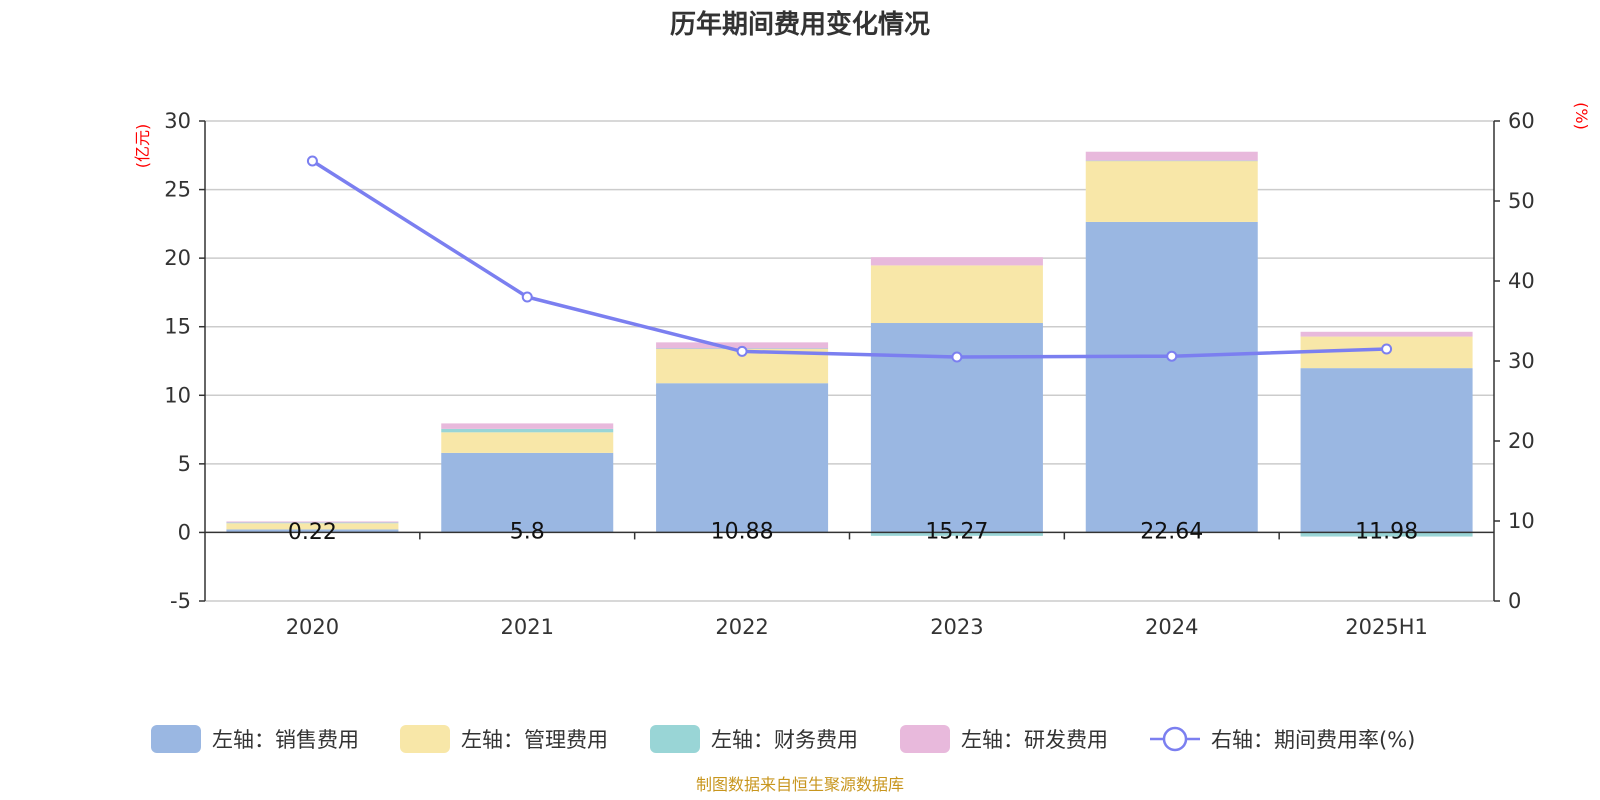 The image size is (1600, 800). I want to click on legend-label: 左轴：研发费用, so click(1034, 740).